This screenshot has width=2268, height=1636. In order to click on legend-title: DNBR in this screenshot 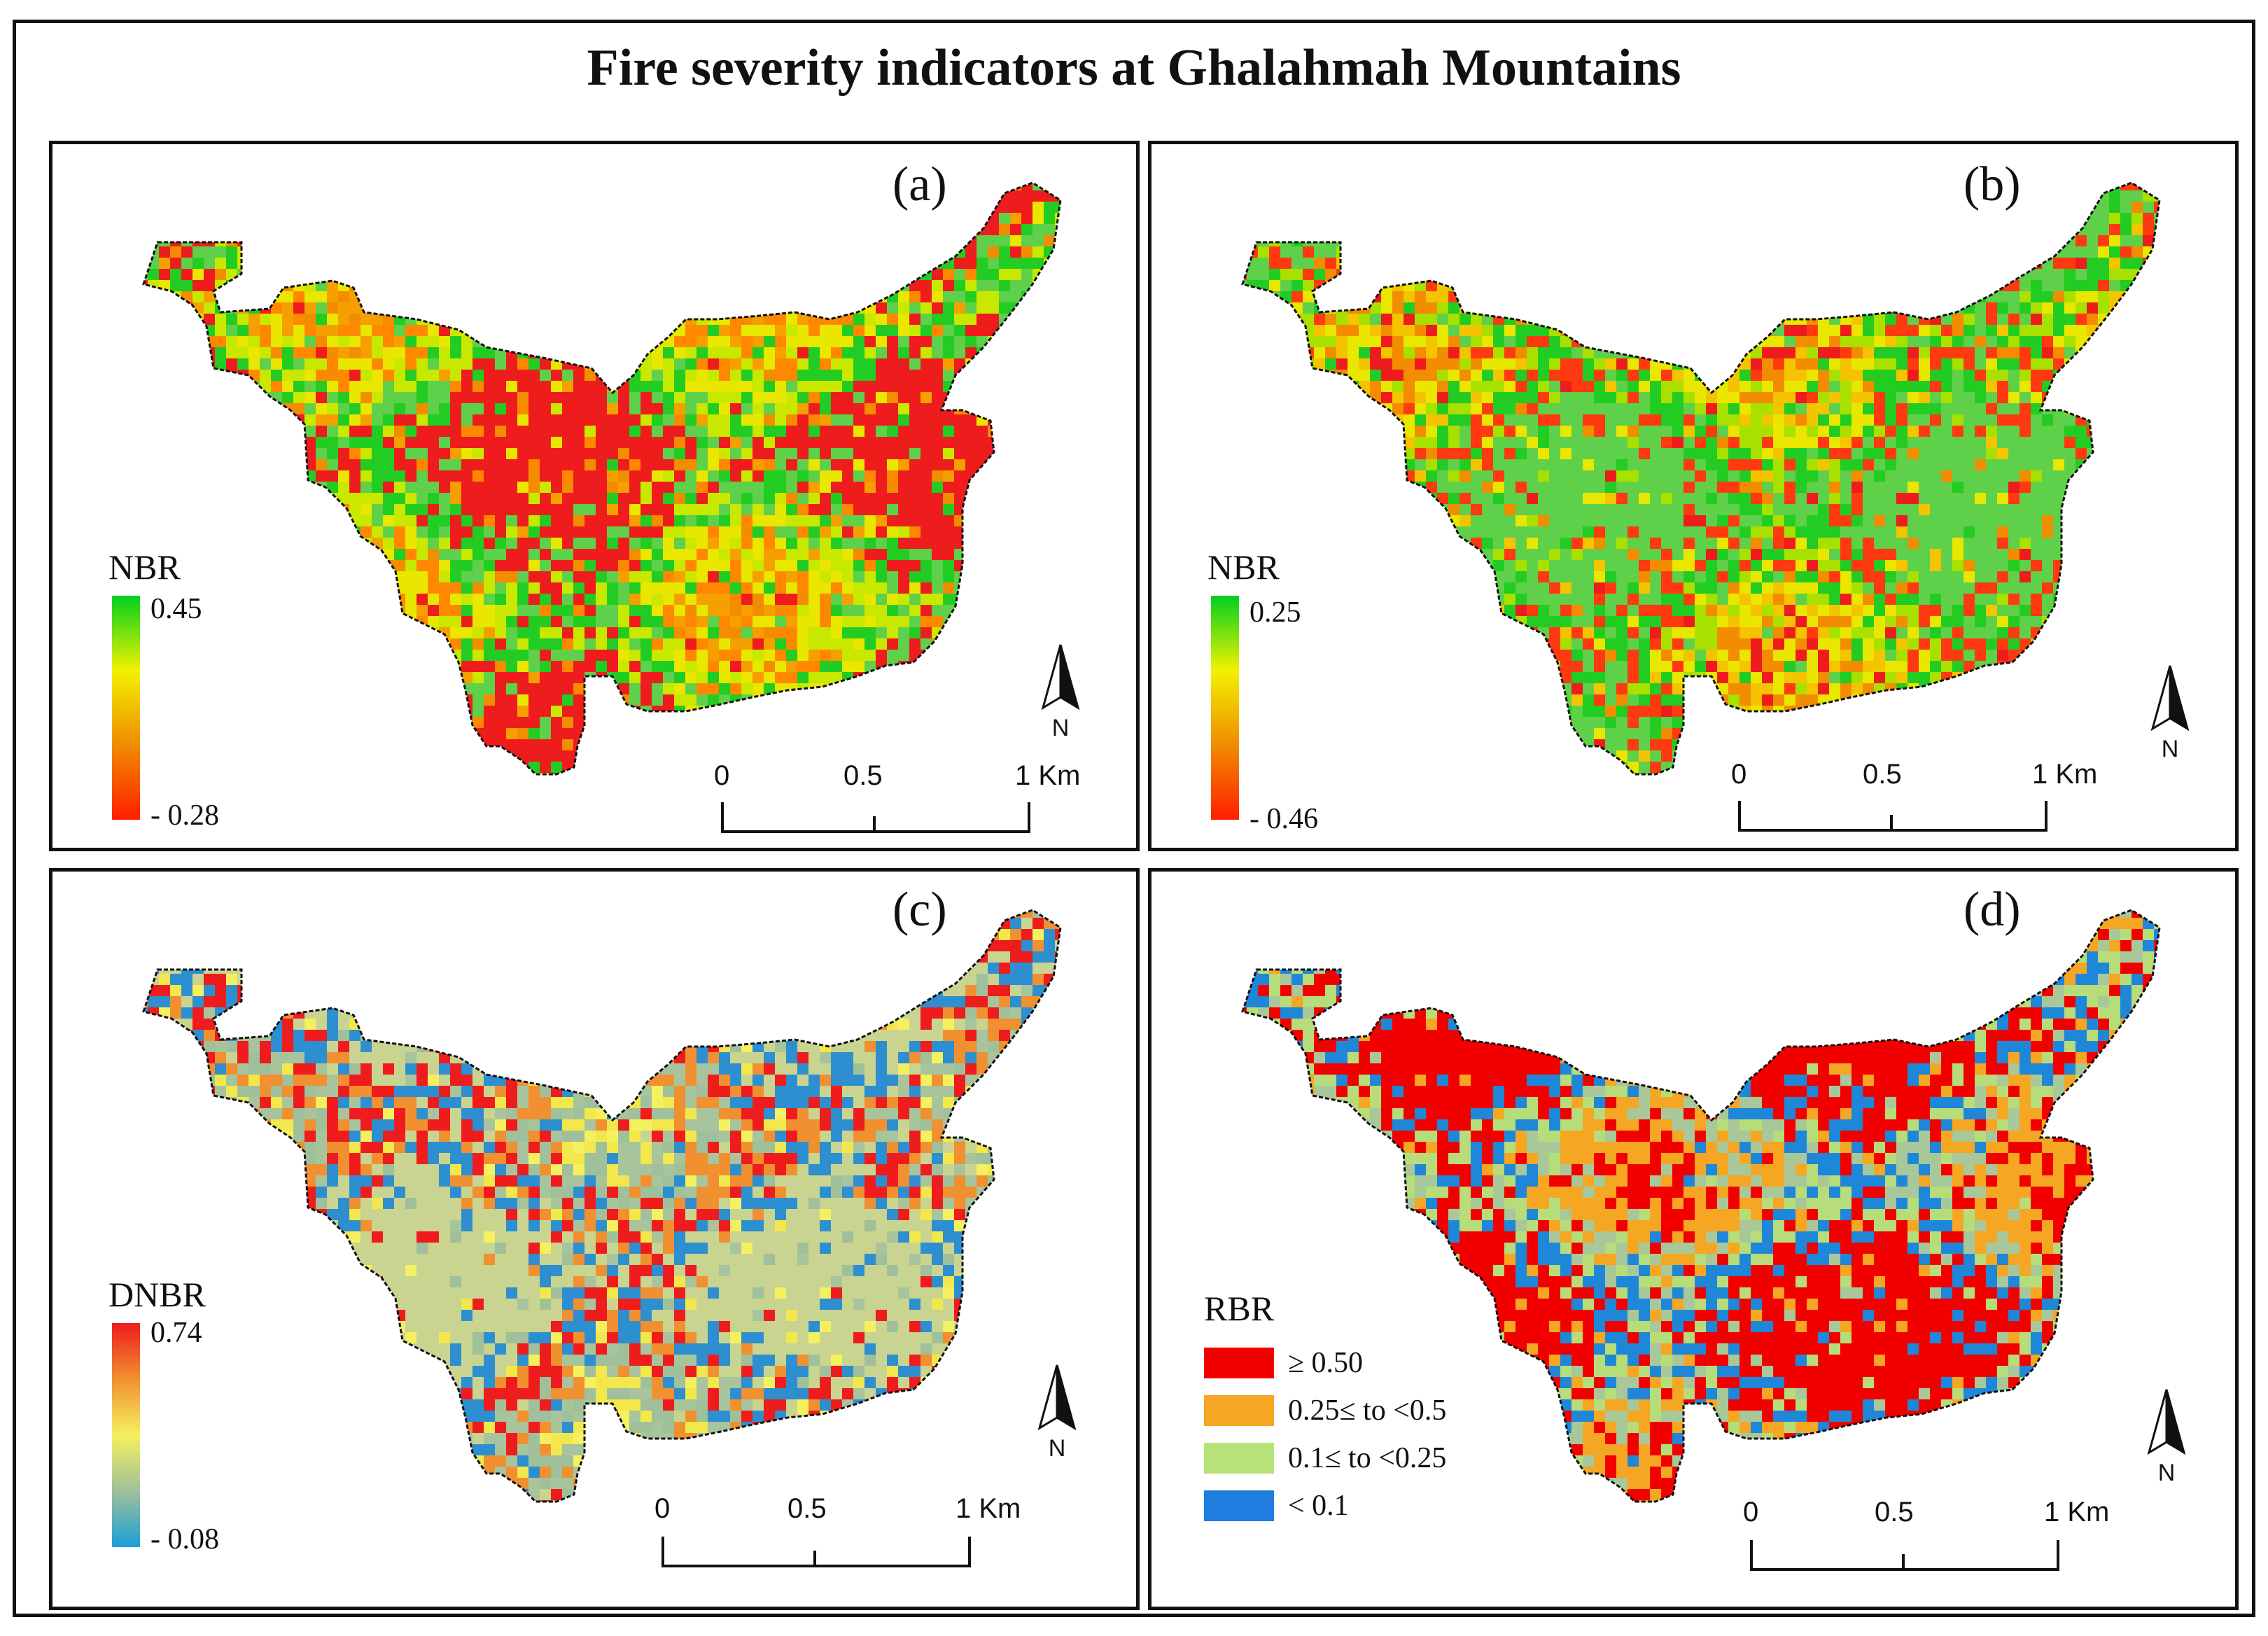, I will do `click(157, 1294)`.